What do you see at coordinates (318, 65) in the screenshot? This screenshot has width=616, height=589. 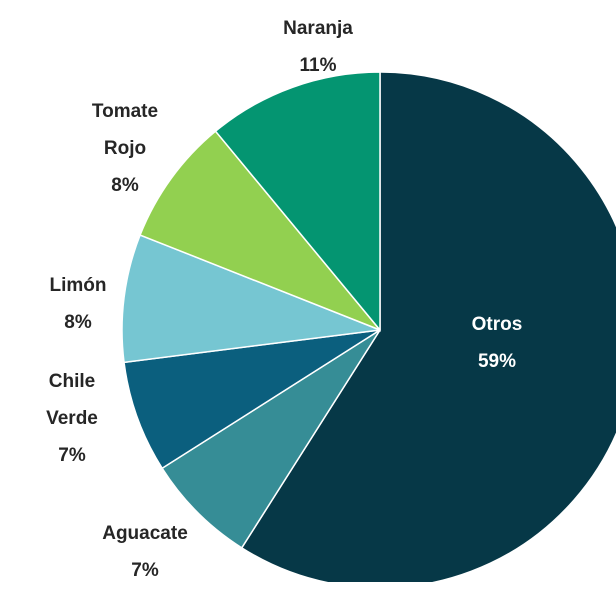 I see `value-label: 11%` at bounding box center [318, 65].